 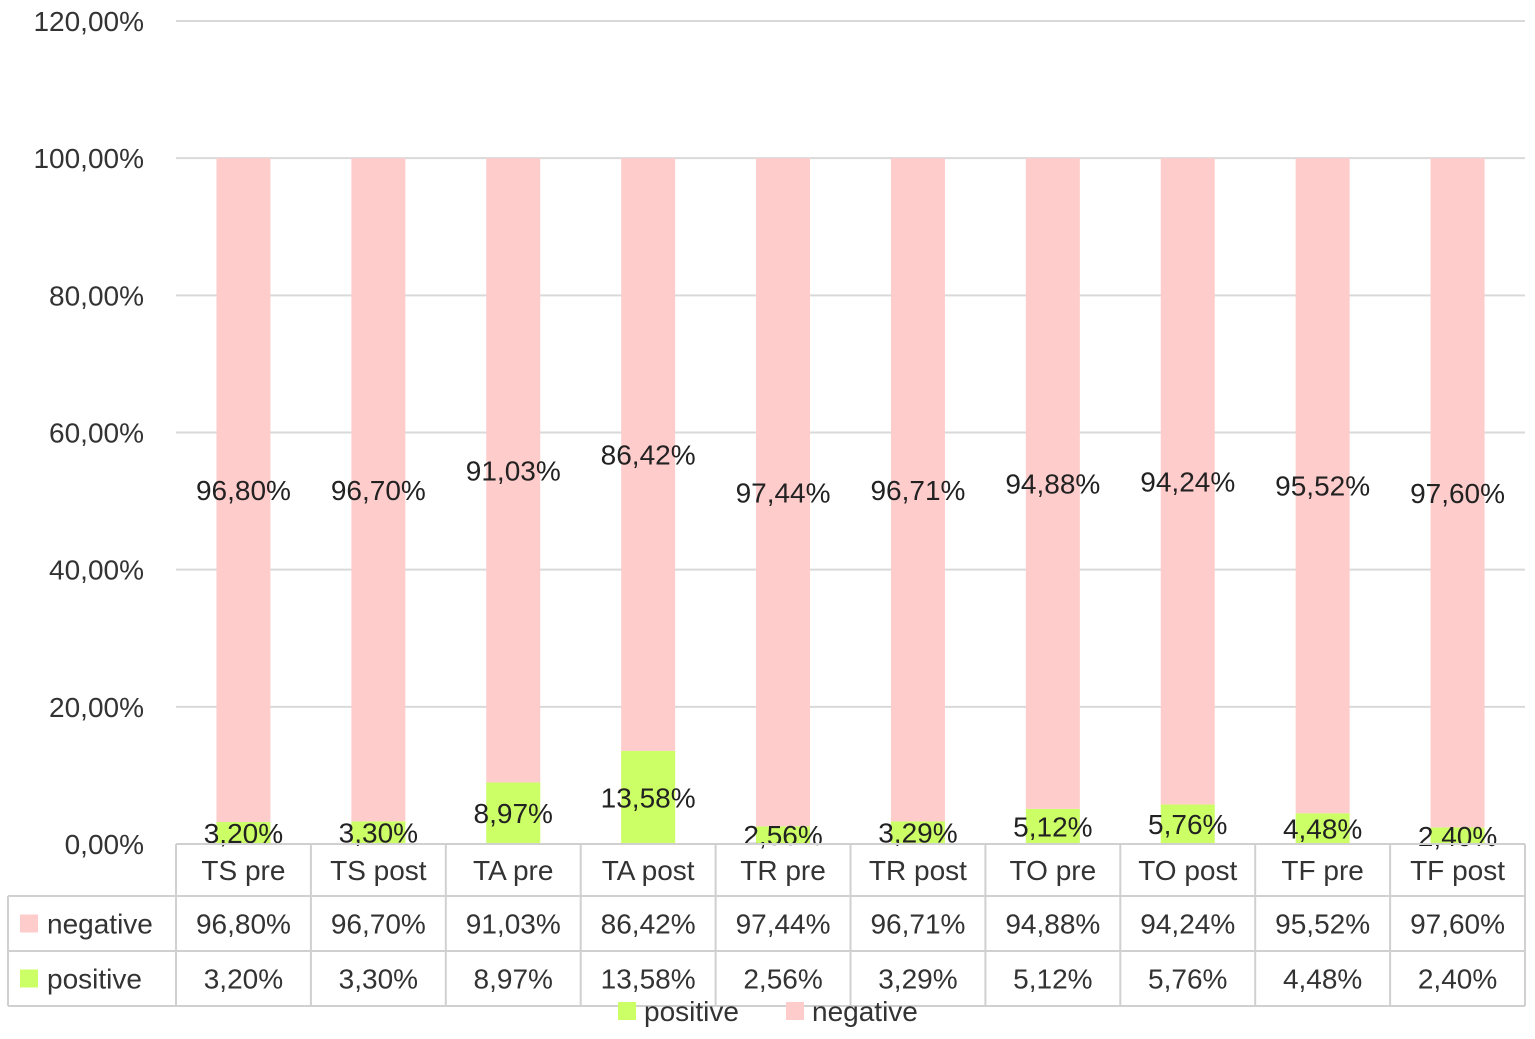 I want to click on data-label-positive: 4,48%, so click(x=1322, y=829).